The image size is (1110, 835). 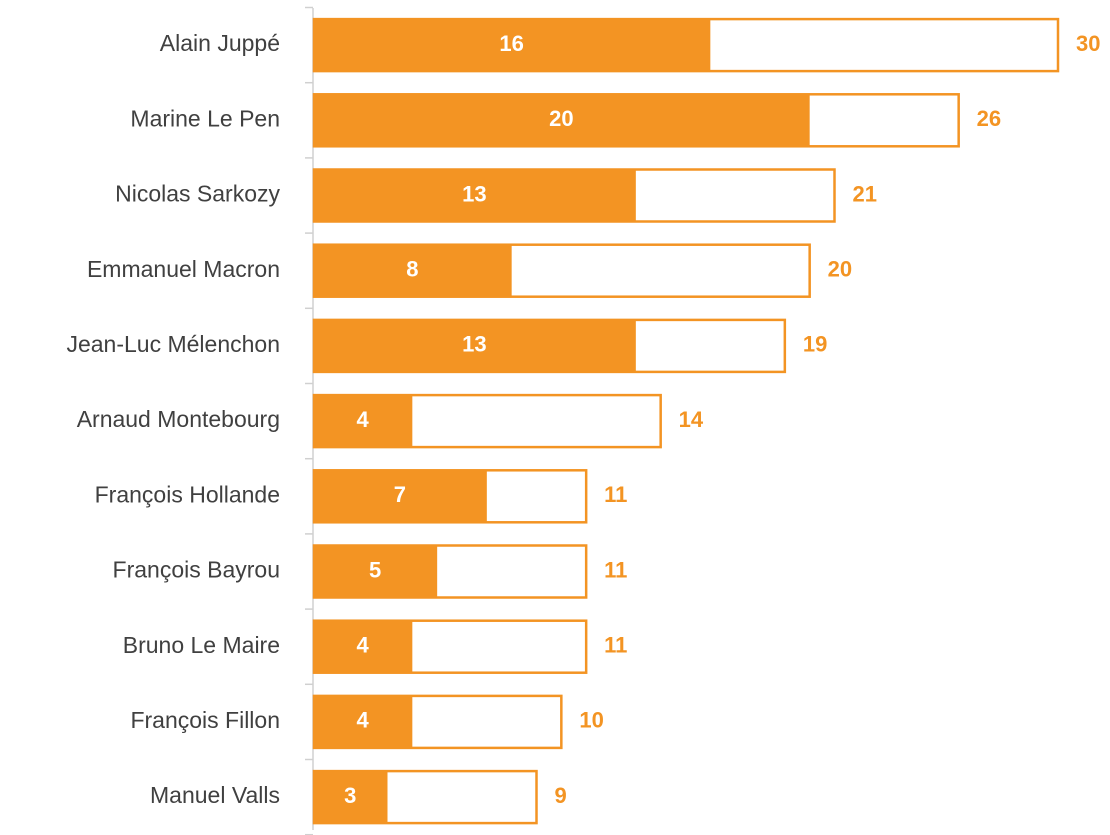 What do you see at coordinates (989, 118) in the screenshot?
I see `total-label: 26` at bounding box center [989, 118].